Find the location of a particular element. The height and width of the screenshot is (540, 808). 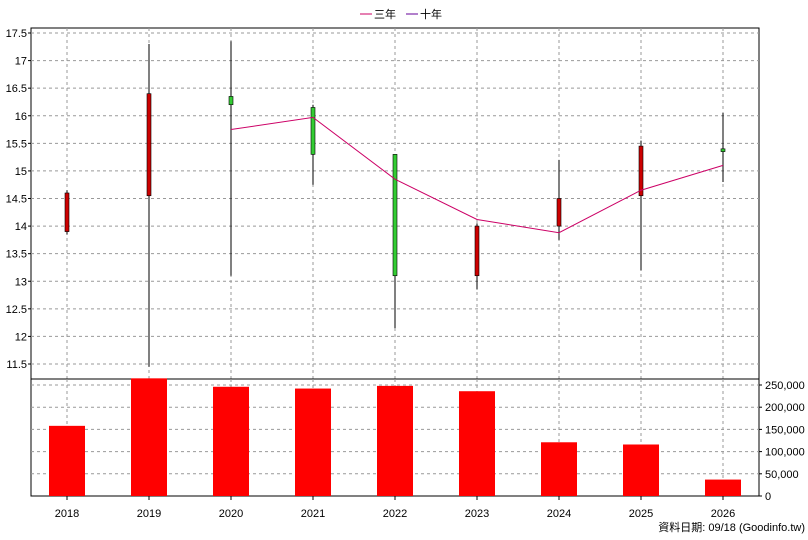

ma-line-三年 is located at coordinates (477, 175).